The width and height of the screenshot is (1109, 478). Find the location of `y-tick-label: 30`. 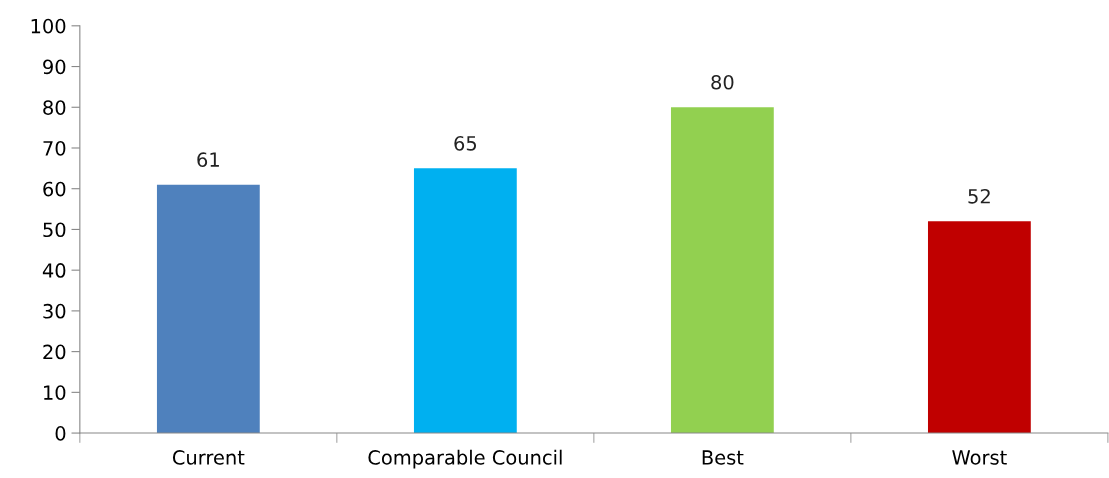

y-tick-label: 30 is located at coordinates (54, 311).